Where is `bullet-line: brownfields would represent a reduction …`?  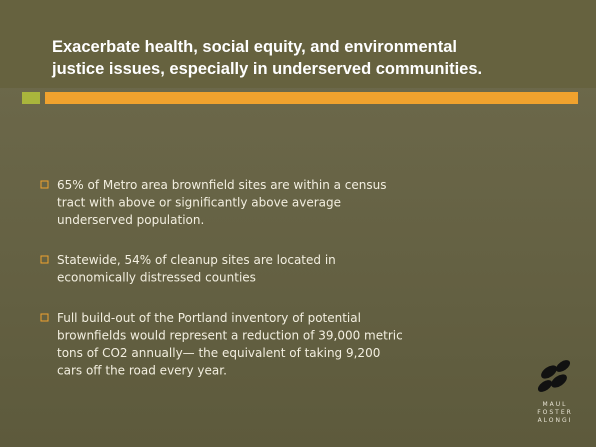
bullet-line: brownfields would represent a reduction … is located at coordinates (230, 336).